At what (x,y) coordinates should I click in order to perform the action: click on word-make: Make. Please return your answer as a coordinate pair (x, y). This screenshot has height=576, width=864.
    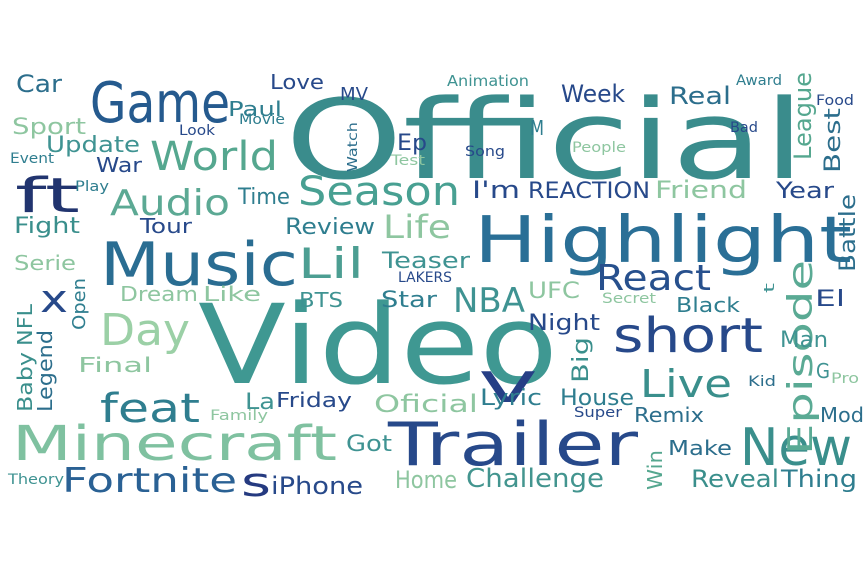
    Looking at the image, I should click on (700, 448).